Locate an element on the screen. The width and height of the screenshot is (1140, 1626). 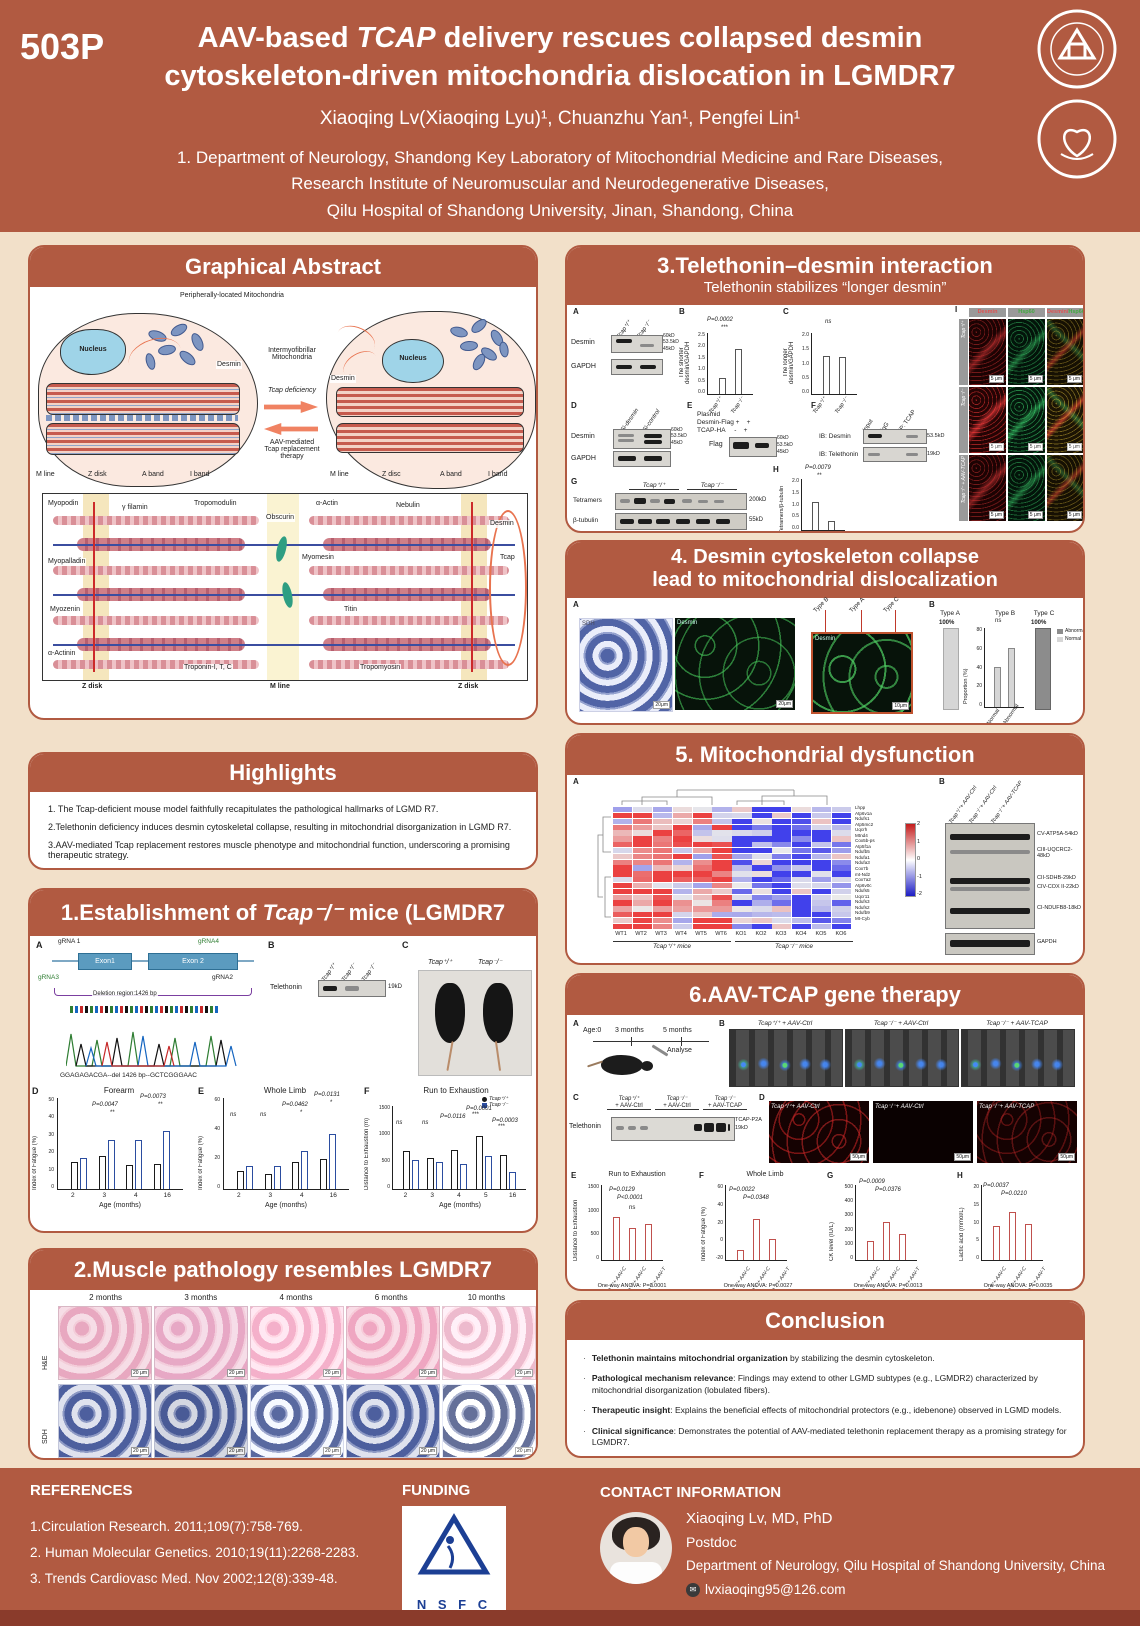
s4b-legend: Abnormal Normal is located at coordinates (1070, 635).